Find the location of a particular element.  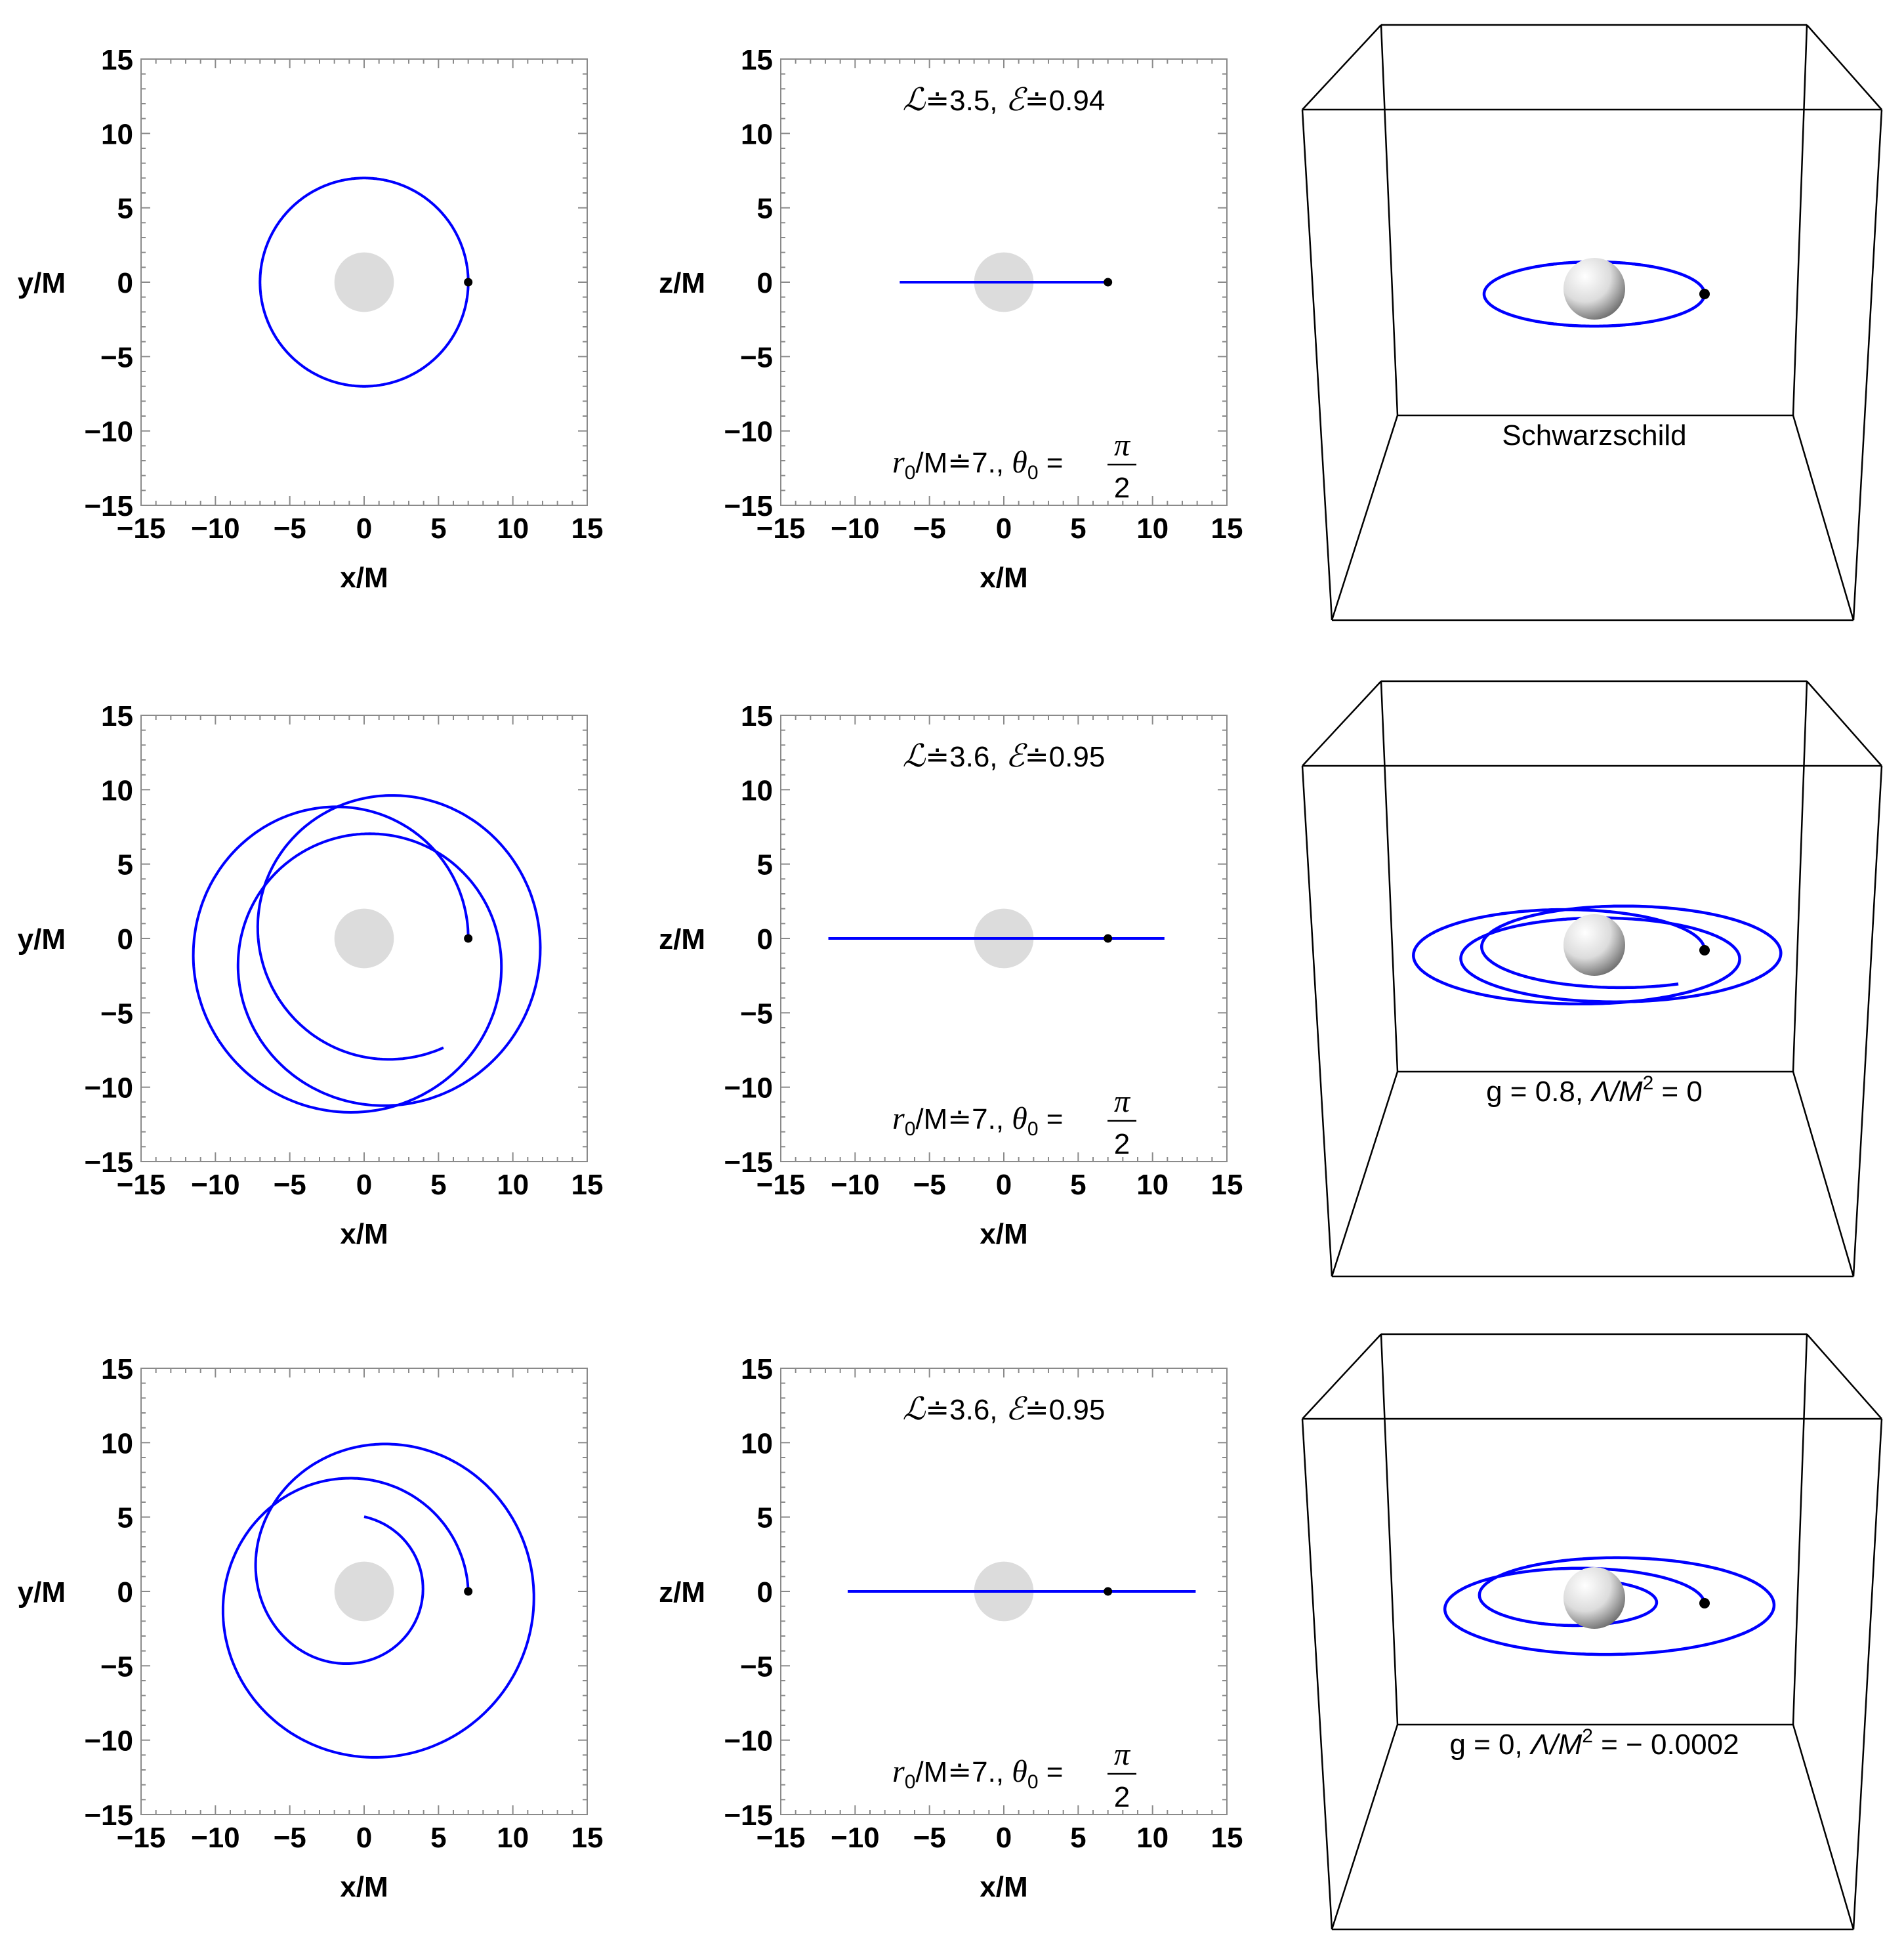

angular-momentum-value: ≐3.5, is located at coordinates (965, 101).